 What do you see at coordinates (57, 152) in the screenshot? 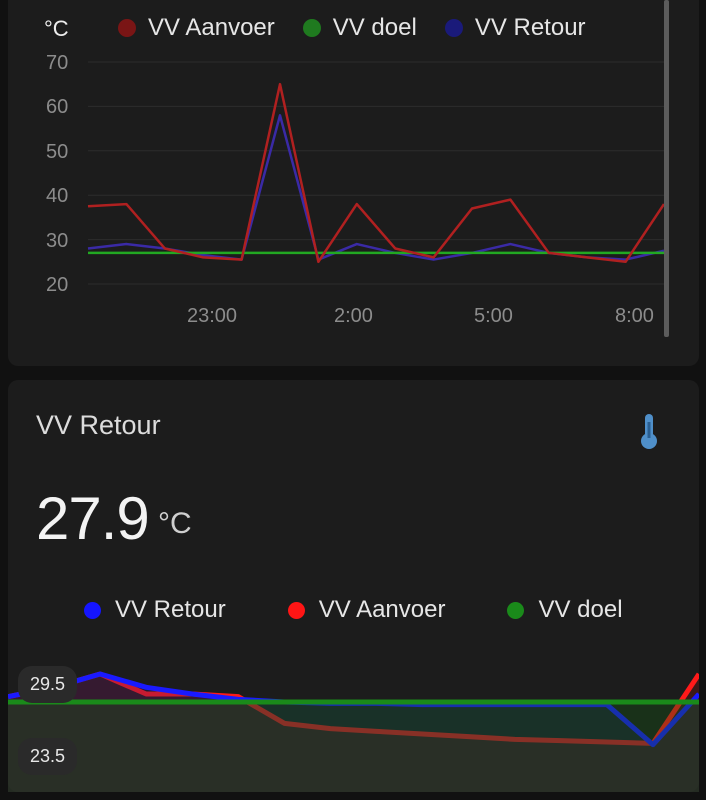
I see `y-tick-label: 50` at bounding box center [57, 152].